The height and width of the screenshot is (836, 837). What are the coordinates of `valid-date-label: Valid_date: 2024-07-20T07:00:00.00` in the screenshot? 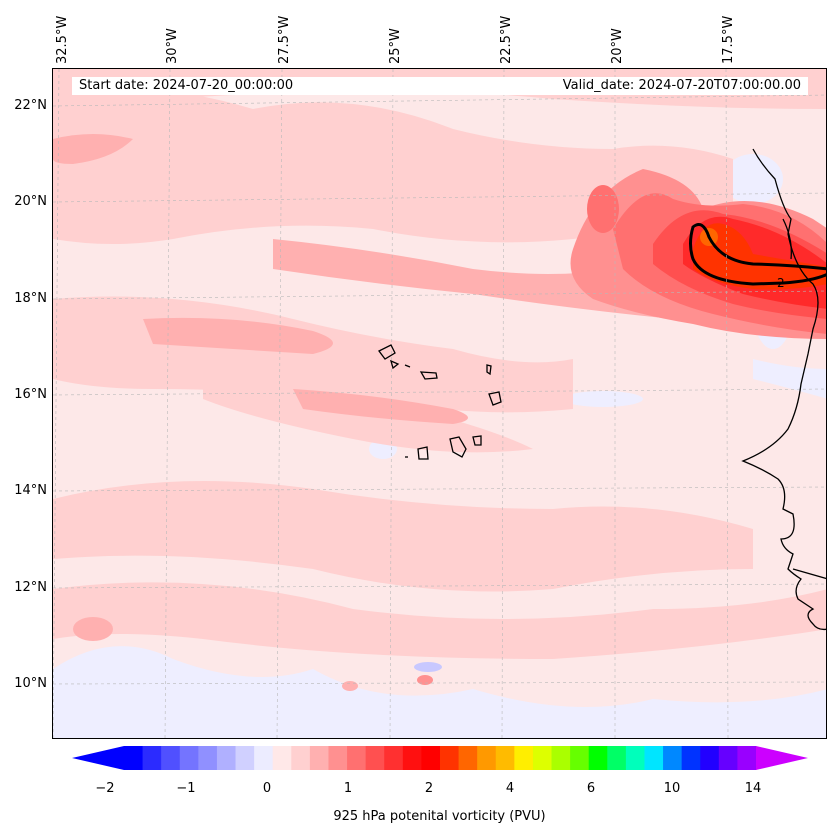 It's located at (681, 85).